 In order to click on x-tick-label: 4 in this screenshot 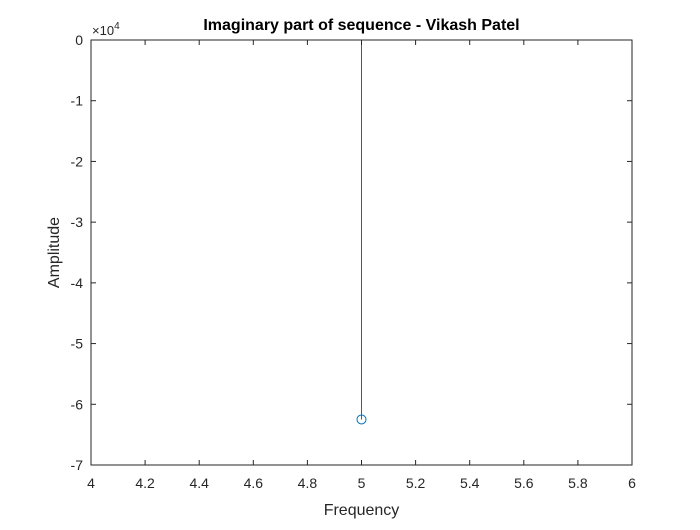, I will do `click(91, 483)`.